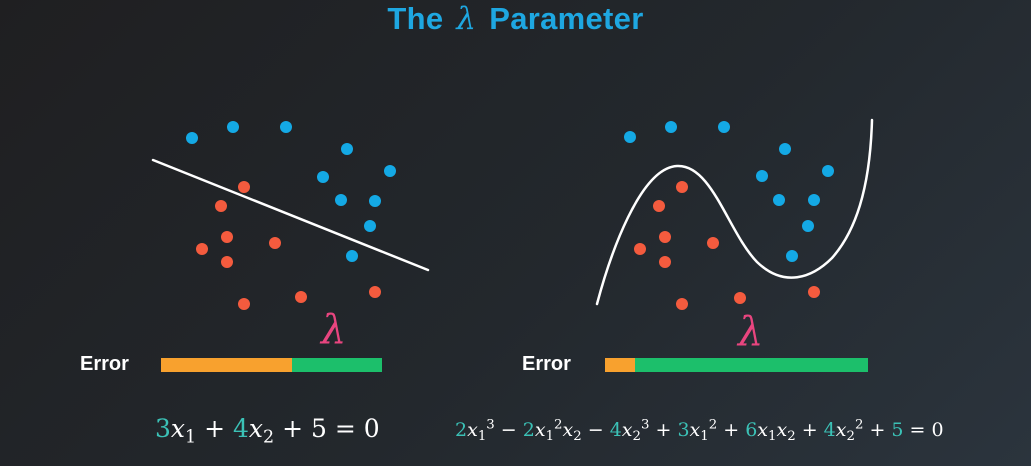 This screenshot has height=466, width=1031. I want to click on left-points, so click(291, 215).